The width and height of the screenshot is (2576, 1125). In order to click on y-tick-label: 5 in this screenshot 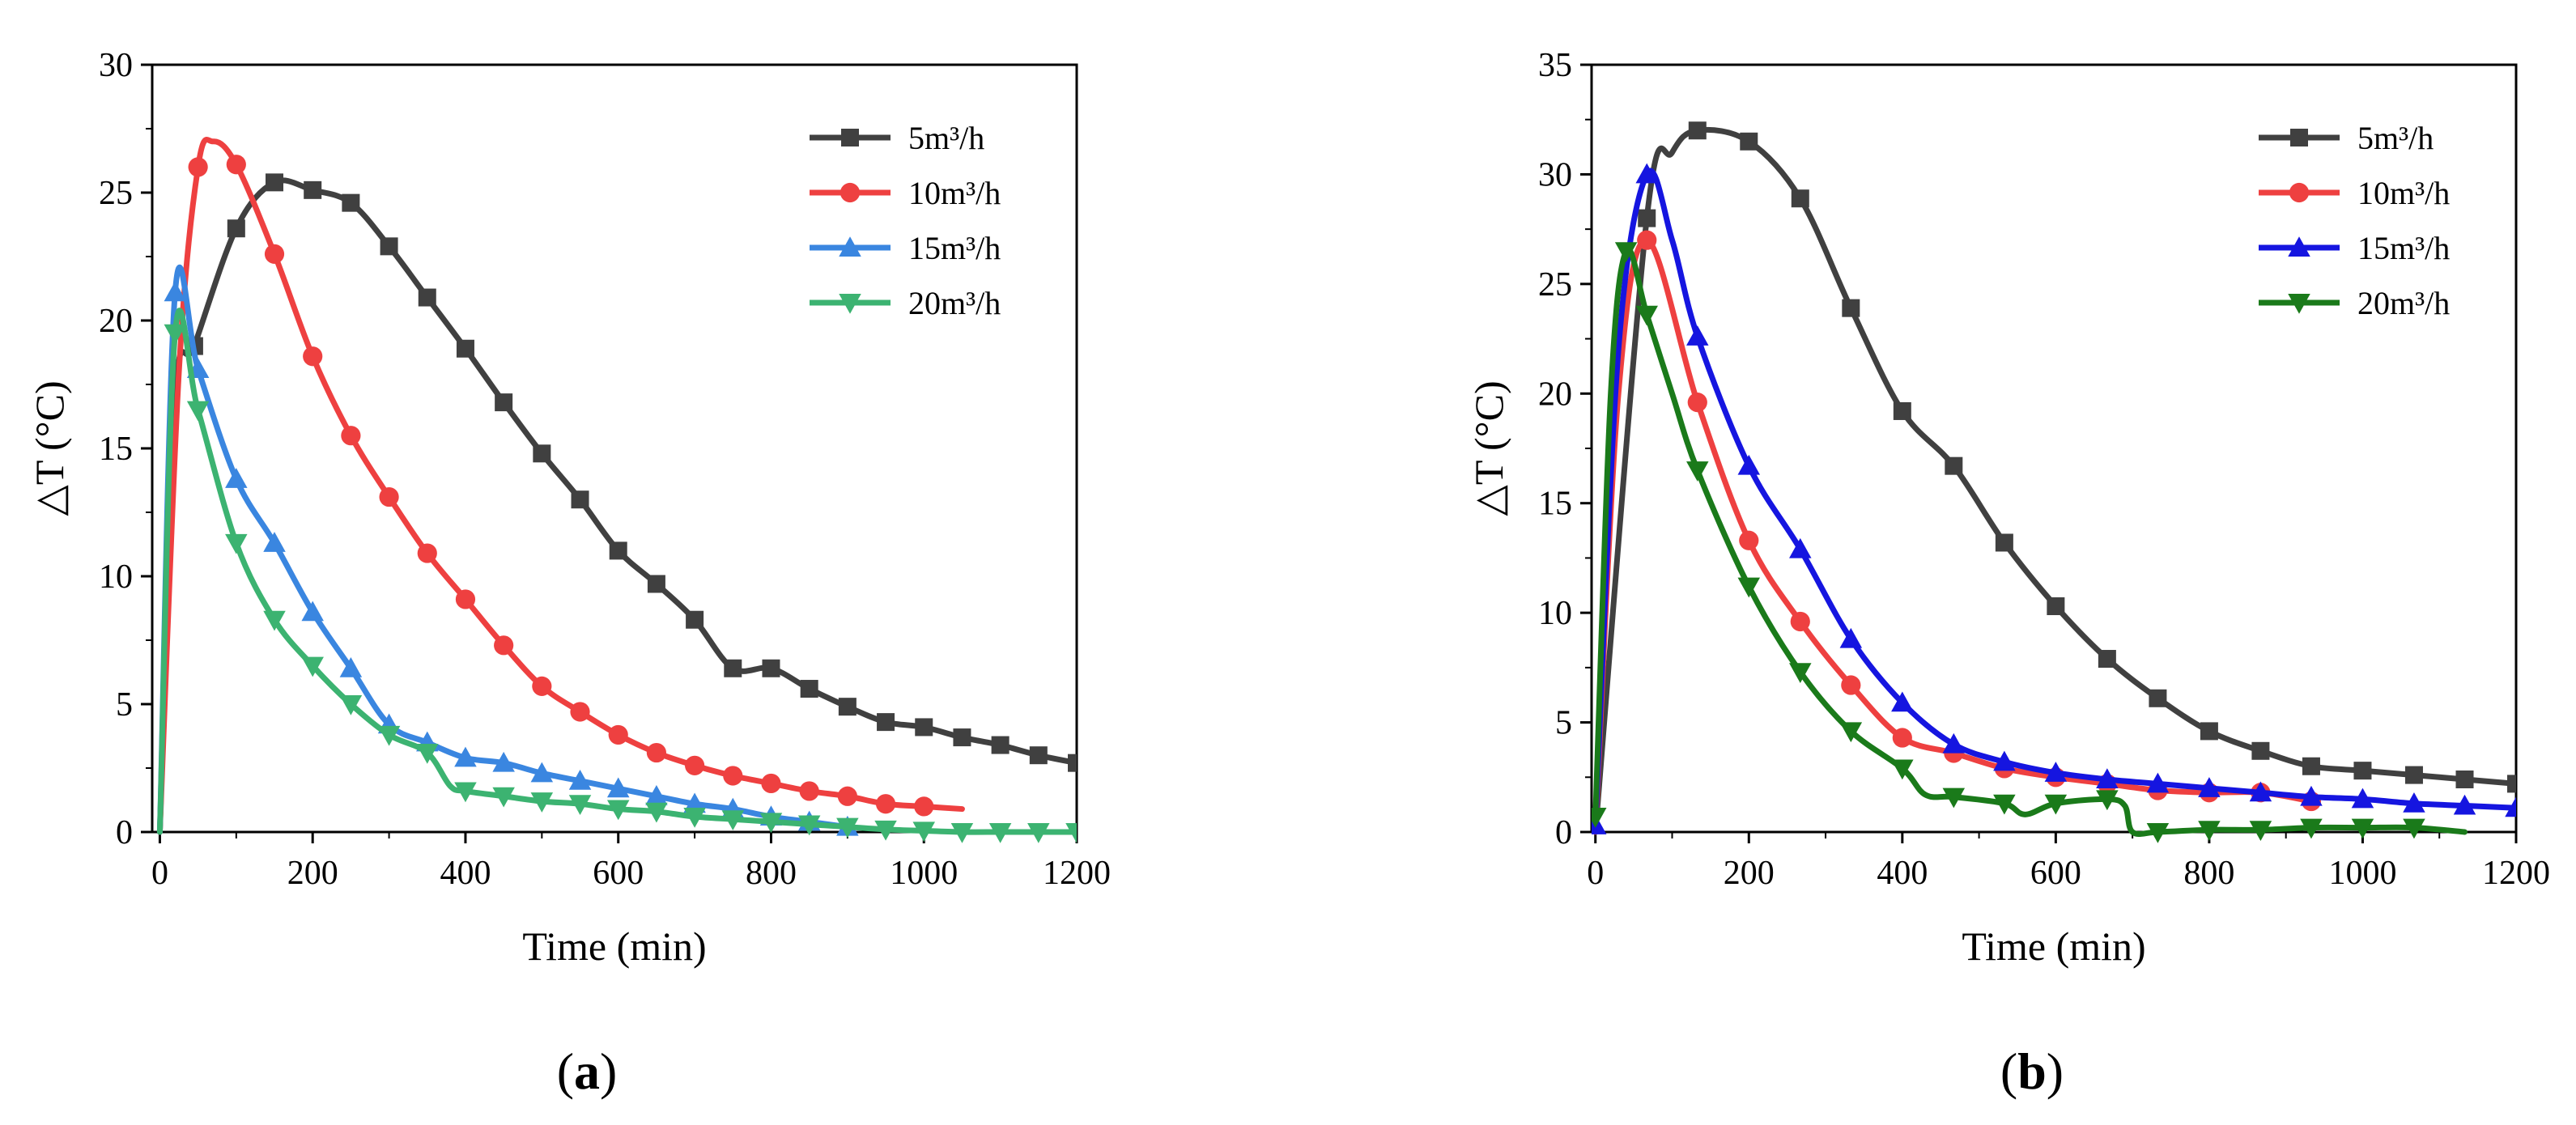, I will do `click(124, 705)`.